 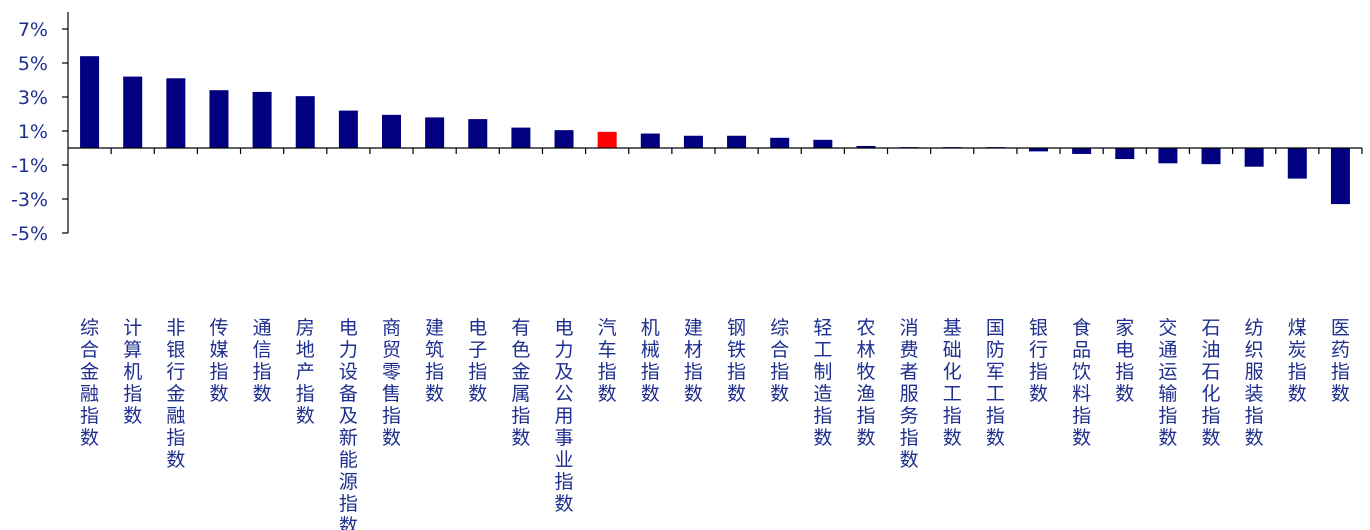 What do you see at coordinates (89, 383) in the screenshot?
I see `category-label: 综合金融指数` at bounding box center [89, 383].